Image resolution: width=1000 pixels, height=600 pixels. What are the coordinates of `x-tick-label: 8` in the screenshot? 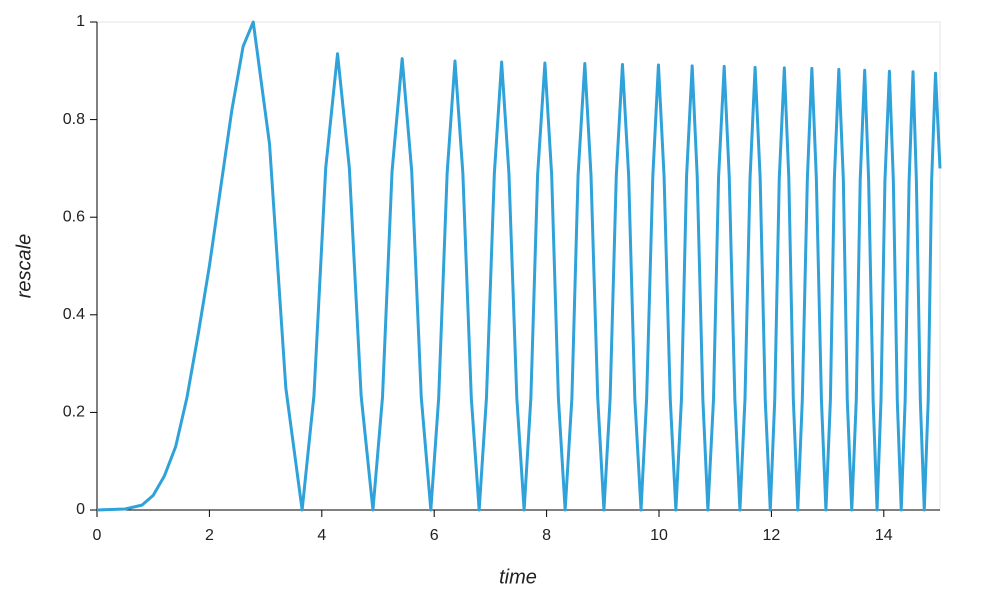 It's located at (546, 535).